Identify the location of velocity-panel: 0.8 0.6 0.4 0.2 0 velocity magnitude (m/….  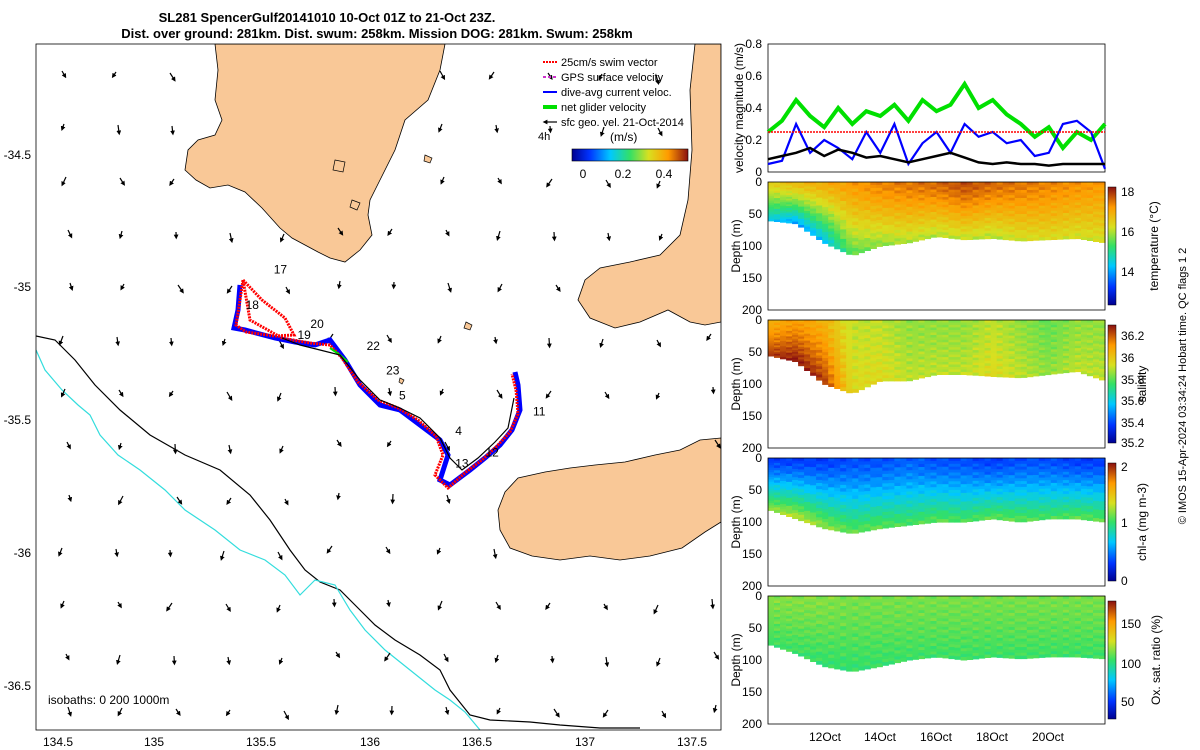
(919, 108).